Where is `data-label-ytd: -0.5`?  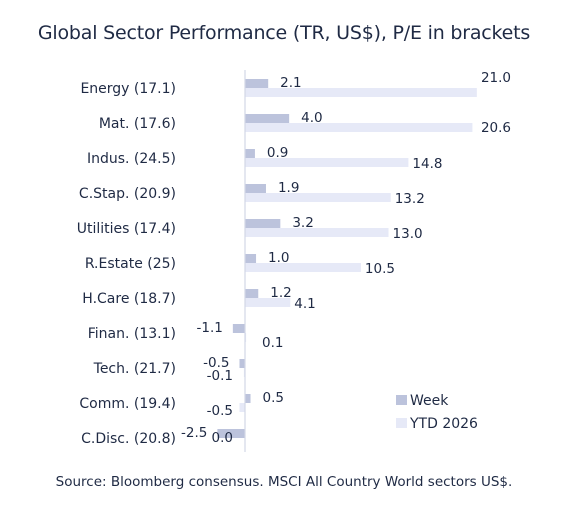
data-label-ytd: -0.5 is located at coordinates (220, 411).